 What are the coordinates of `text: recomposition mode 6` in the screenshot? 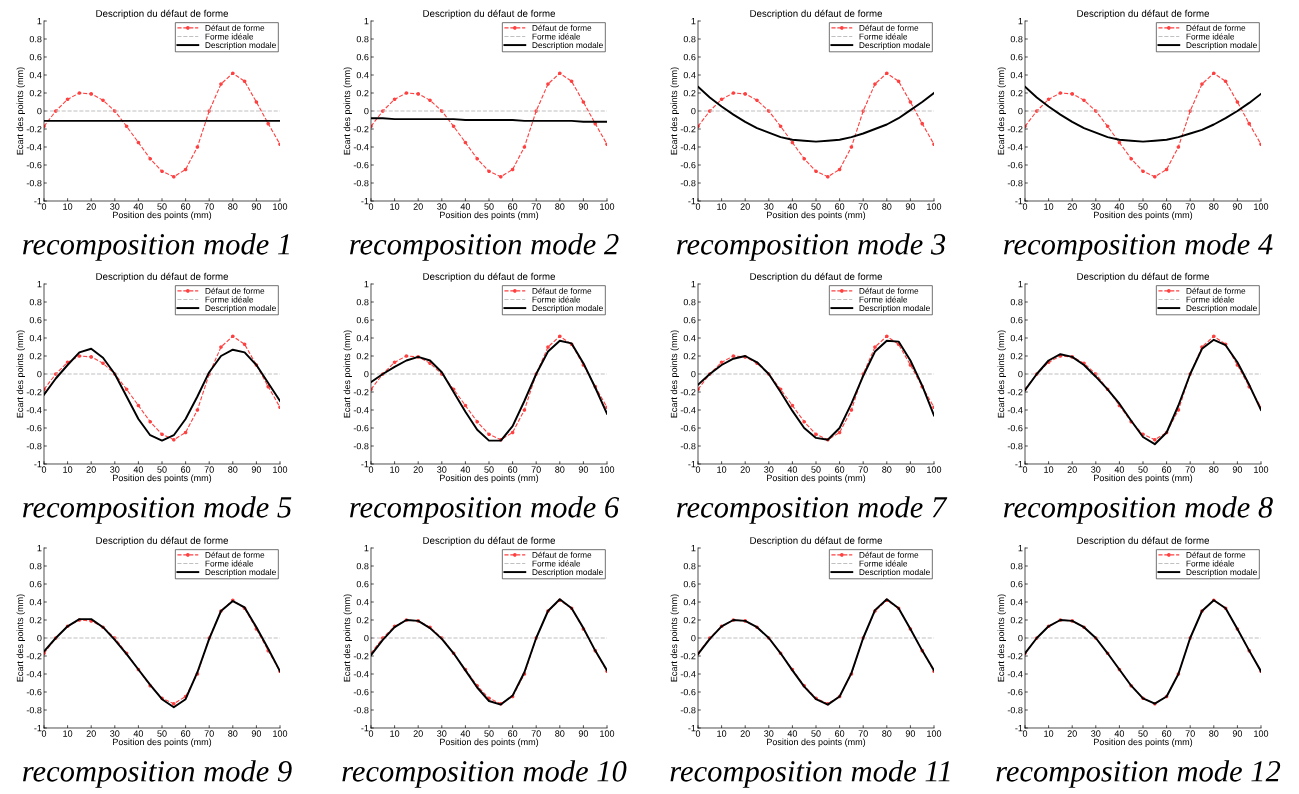 It's located at (485, 510).